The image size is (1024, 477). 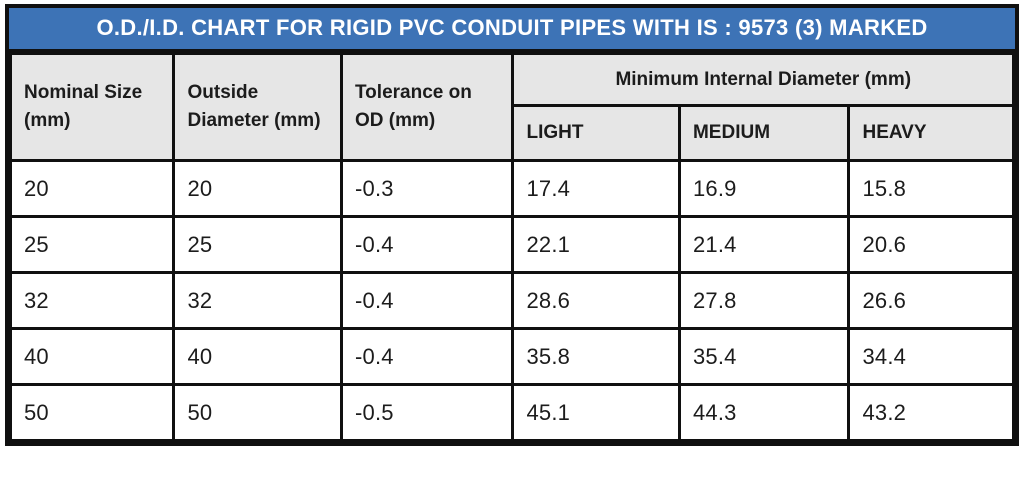 I want to click on cell-medium: 16.9, so click(x=764, y=188).